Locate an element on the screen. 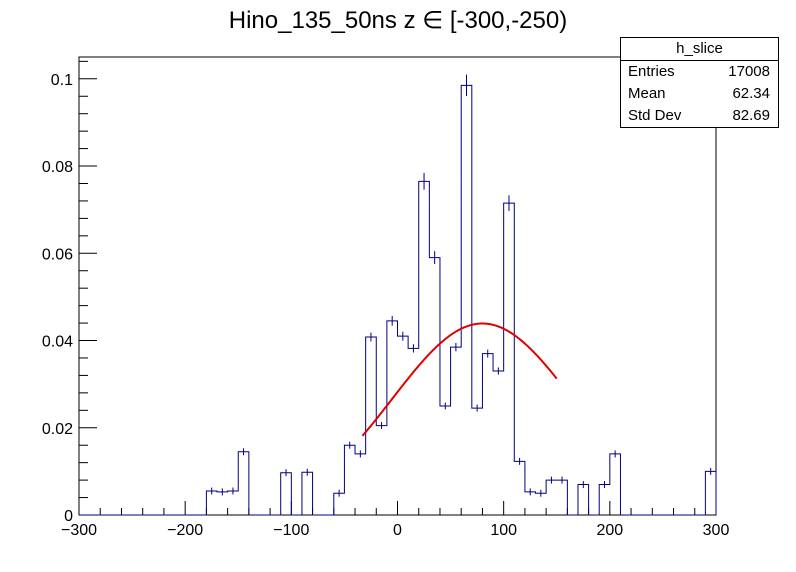 The height and width of the screenshot is (572, 796). stats-value: 17008 is located at coordinates (749, 71).